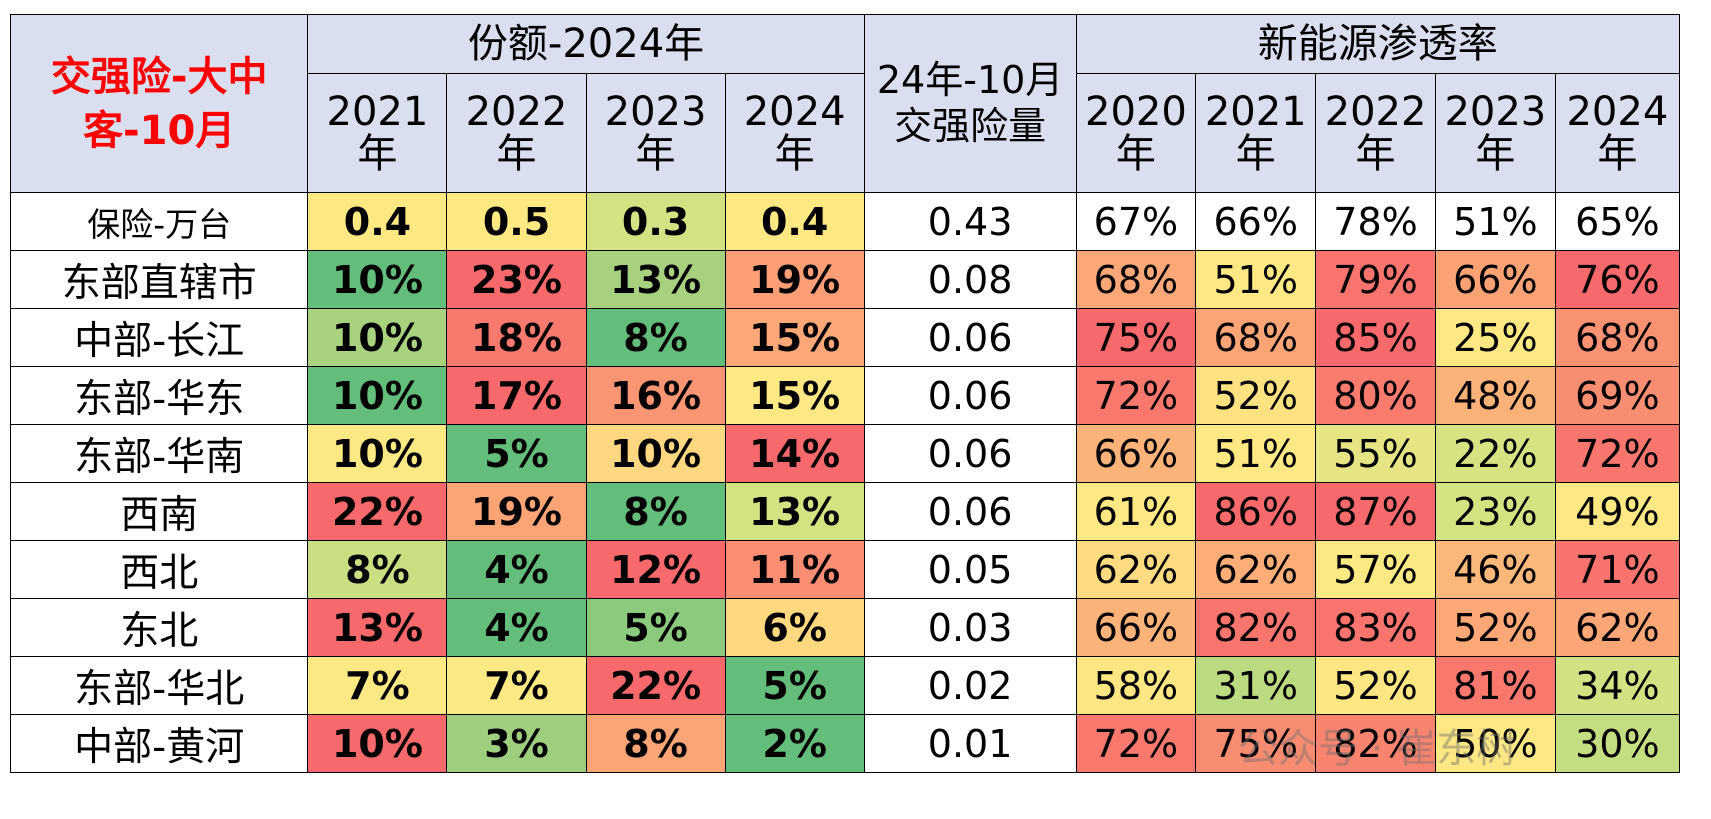 The height and width of the screenshot is (819, 1711). I want to click on nev-penetration-cell: 83%, so click(1375, 627).